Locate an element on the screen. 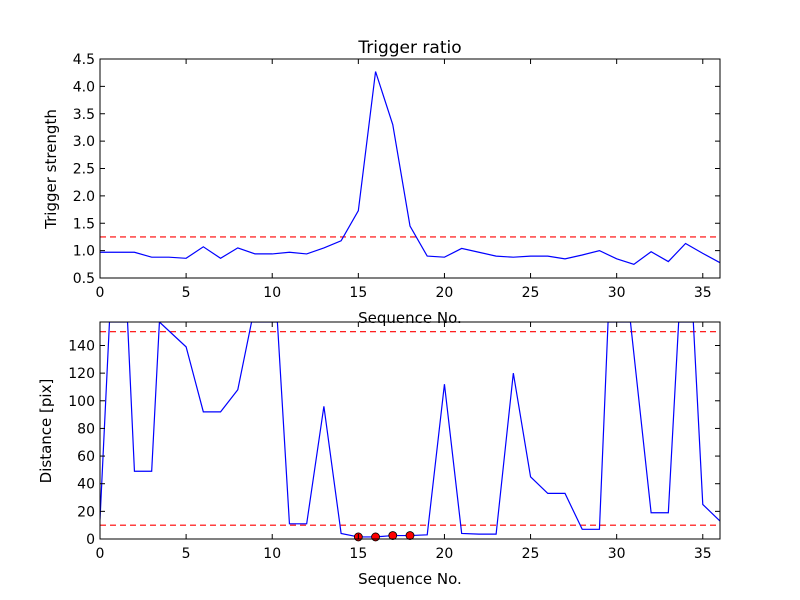 This screenshot has height=600, width=800. y-tick-label: 40 is located at coordinates (86, 485).